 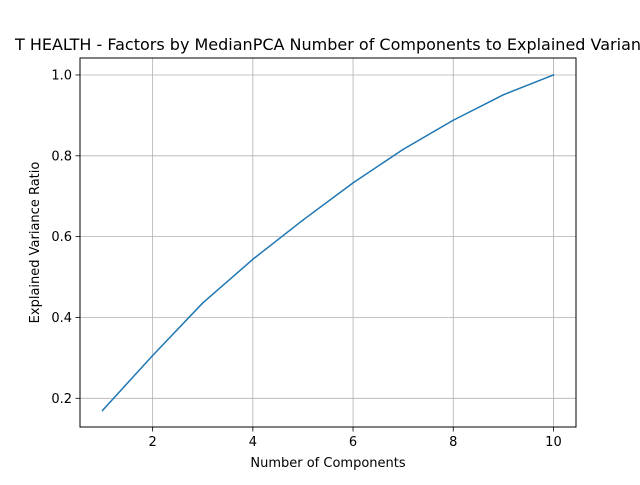 I want to click on y-tick-label: 0.2, so click(x=61, y=399).